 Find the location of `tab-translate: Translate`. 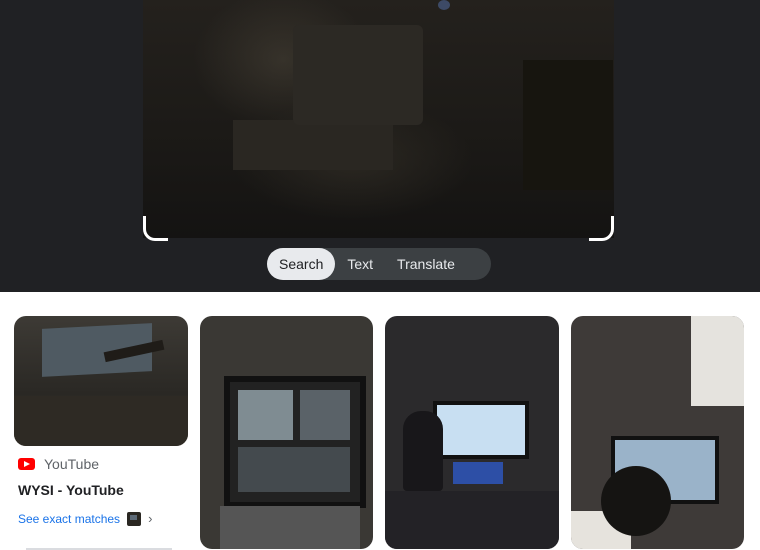

tab-translate: Translate is located at coordinates (426, 264).